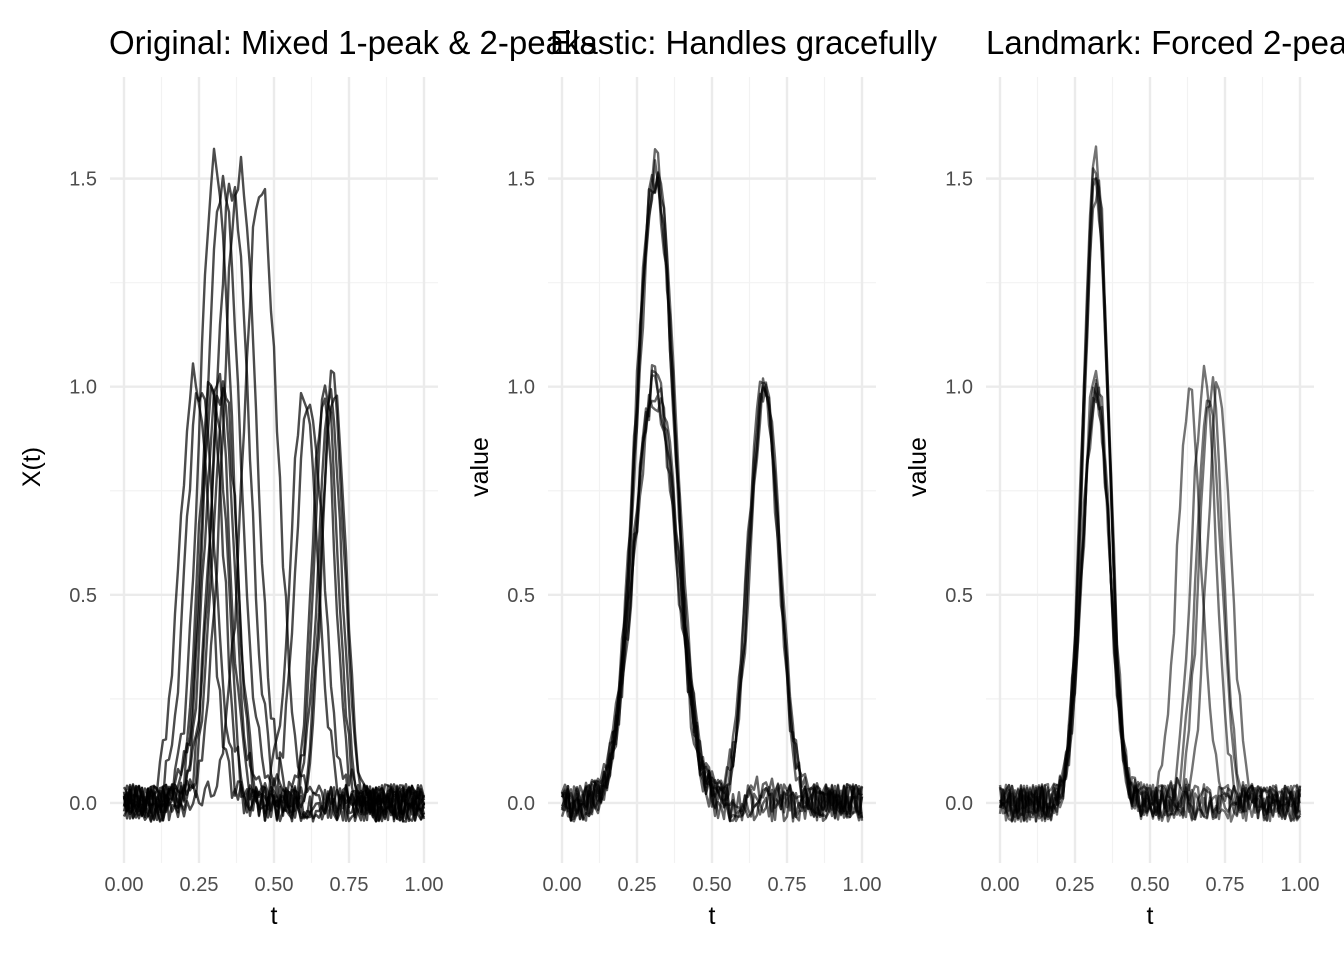  What do you see at coordinates (744, 42) in the screenshot?
I see `panel-title: Elastic: Handles gracefully` at bounding box center [744, 42].